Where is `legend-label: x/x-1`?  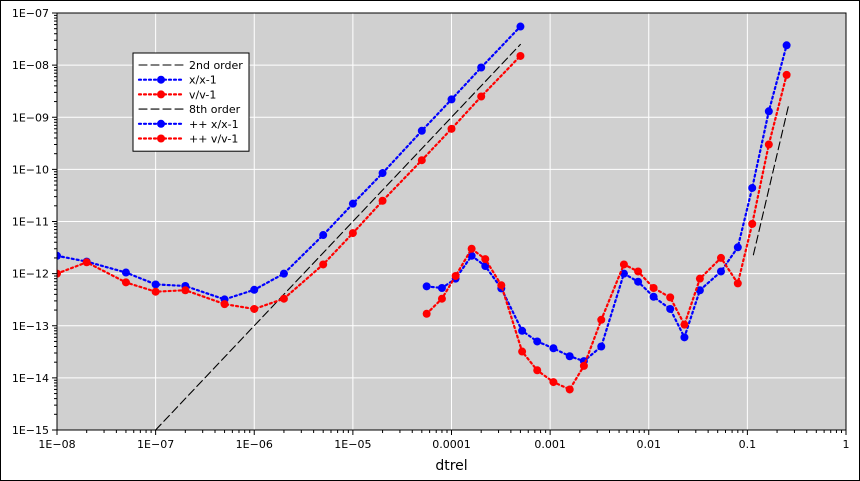
legend-label: x/x-1 is located at coordinates (203, 80).